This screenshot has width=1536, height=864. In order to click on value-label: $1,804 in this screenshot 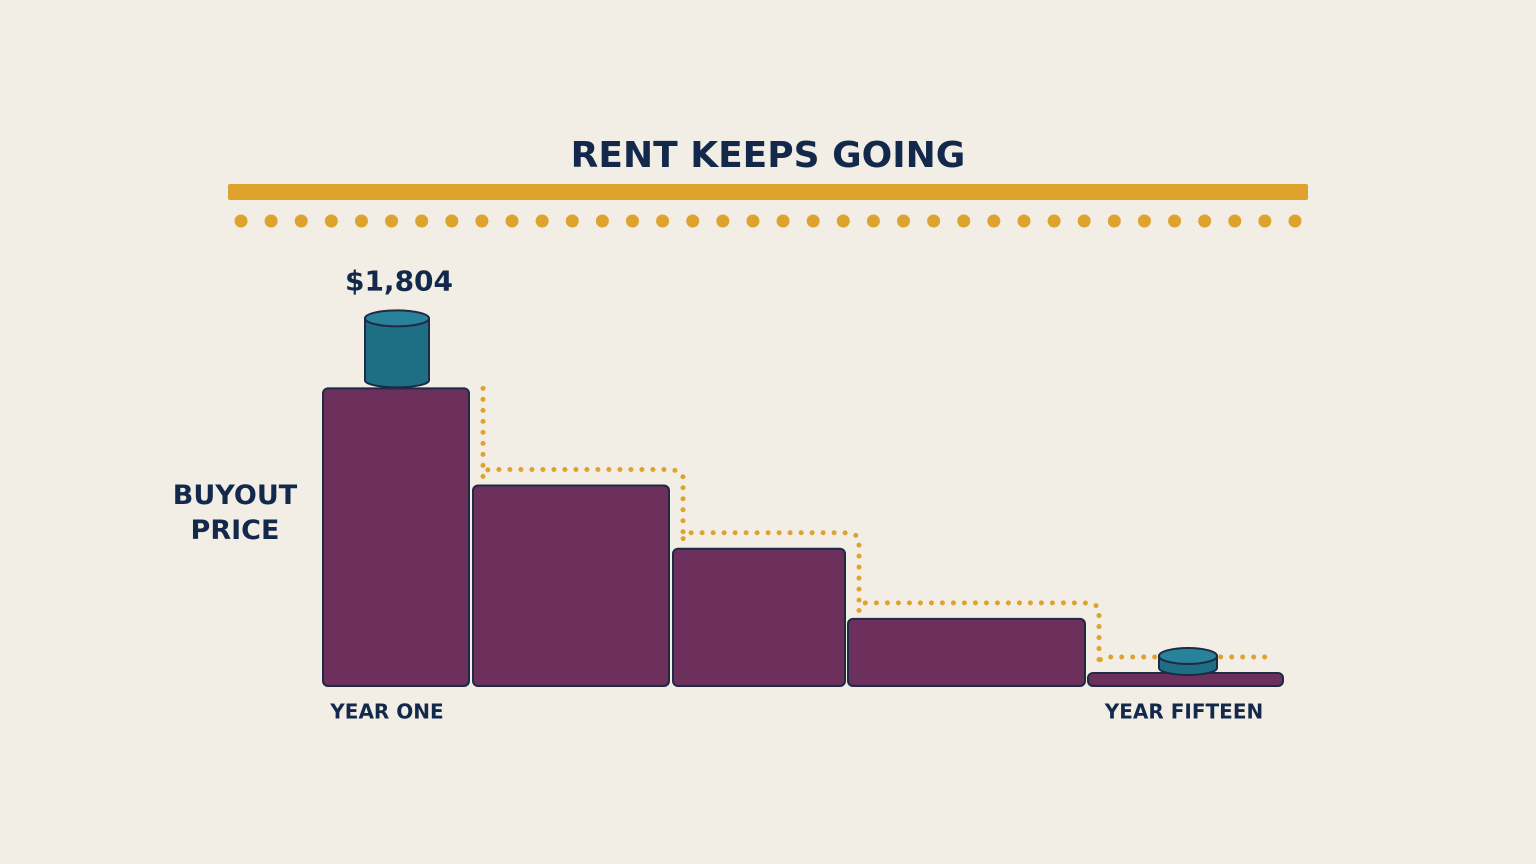, I will do `click(399, 280)`.